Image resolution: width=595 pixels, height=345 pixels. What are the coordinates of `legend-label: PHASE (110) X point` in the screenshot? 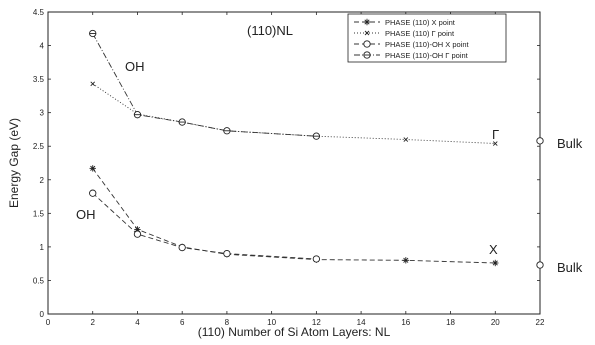 It's located at (420, 22).